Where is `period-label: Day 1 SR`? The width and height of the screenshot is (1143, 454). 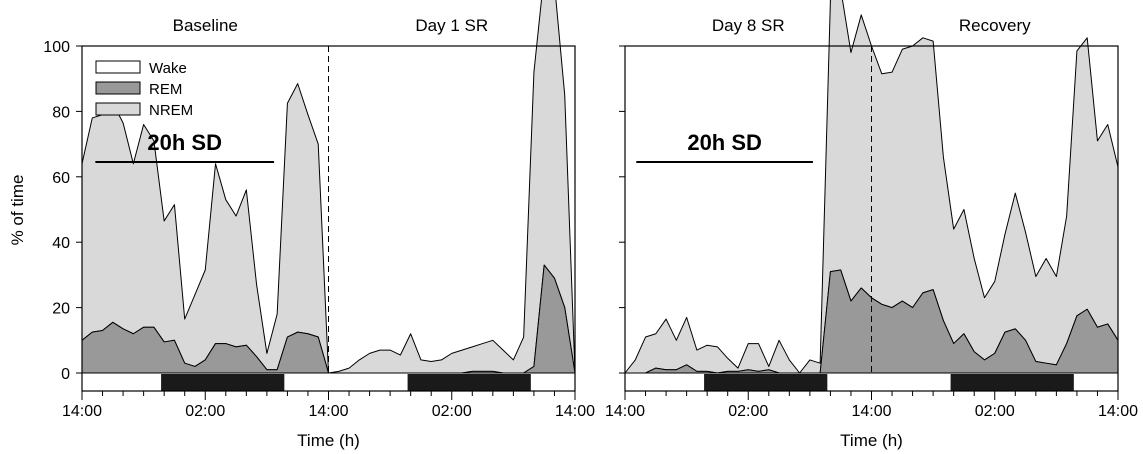 period-label: Day 1 SR is located at coordinates (451, 25).